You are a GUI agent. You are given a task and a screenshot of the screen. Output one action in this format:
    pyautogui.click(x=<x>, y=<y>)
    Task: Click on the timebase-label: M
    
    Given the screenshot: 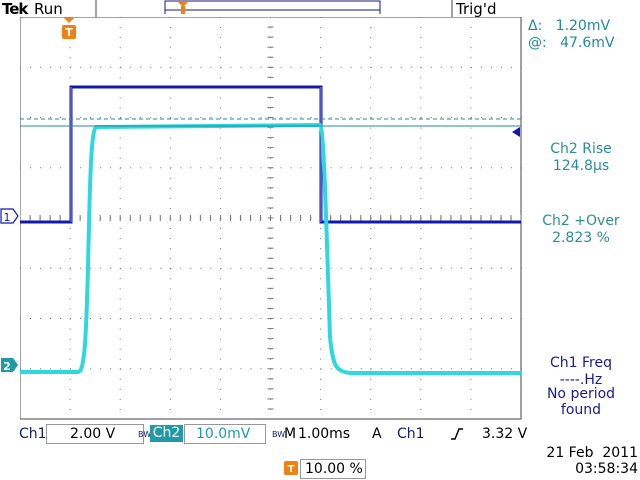 What is the action you would take?
    pyautogui.click(x=290, y=434)
    